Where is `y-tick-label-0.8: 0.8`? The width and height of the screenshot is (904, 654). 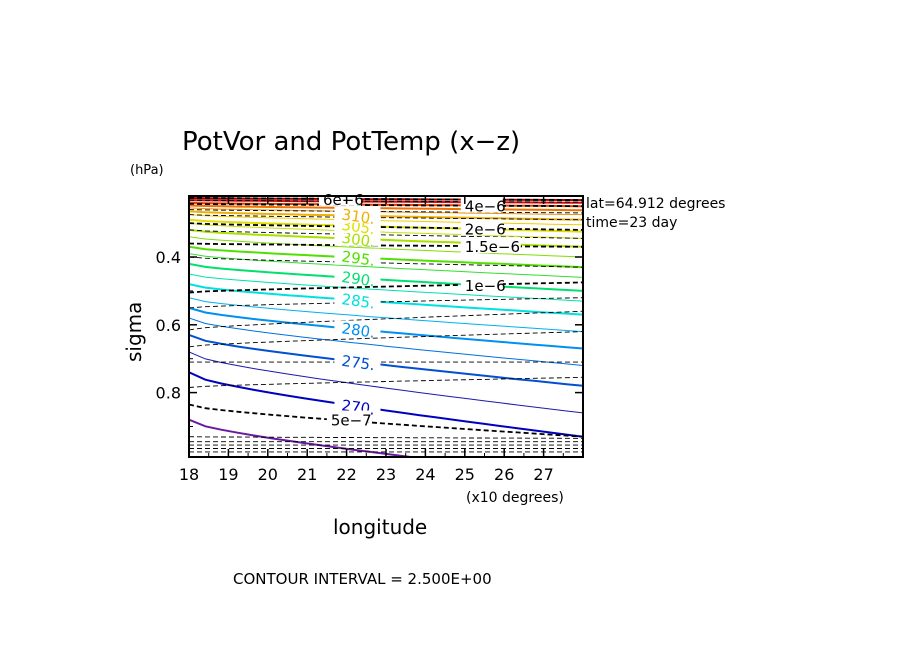
y-tick-label-0.8: 0.8 is located at coordinates (168, 393).